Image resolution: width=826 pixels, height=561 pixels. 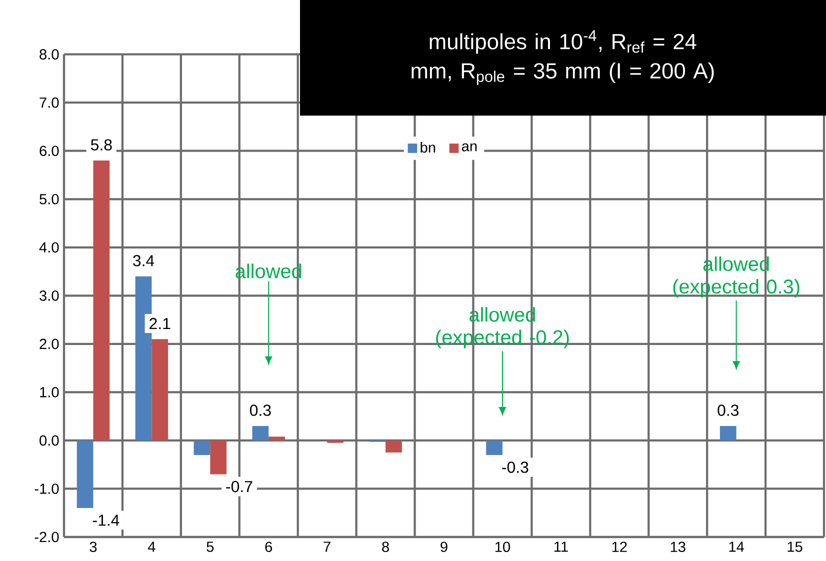 I want to click on y-tick-label: 2.0, so click(x=49, y=344).